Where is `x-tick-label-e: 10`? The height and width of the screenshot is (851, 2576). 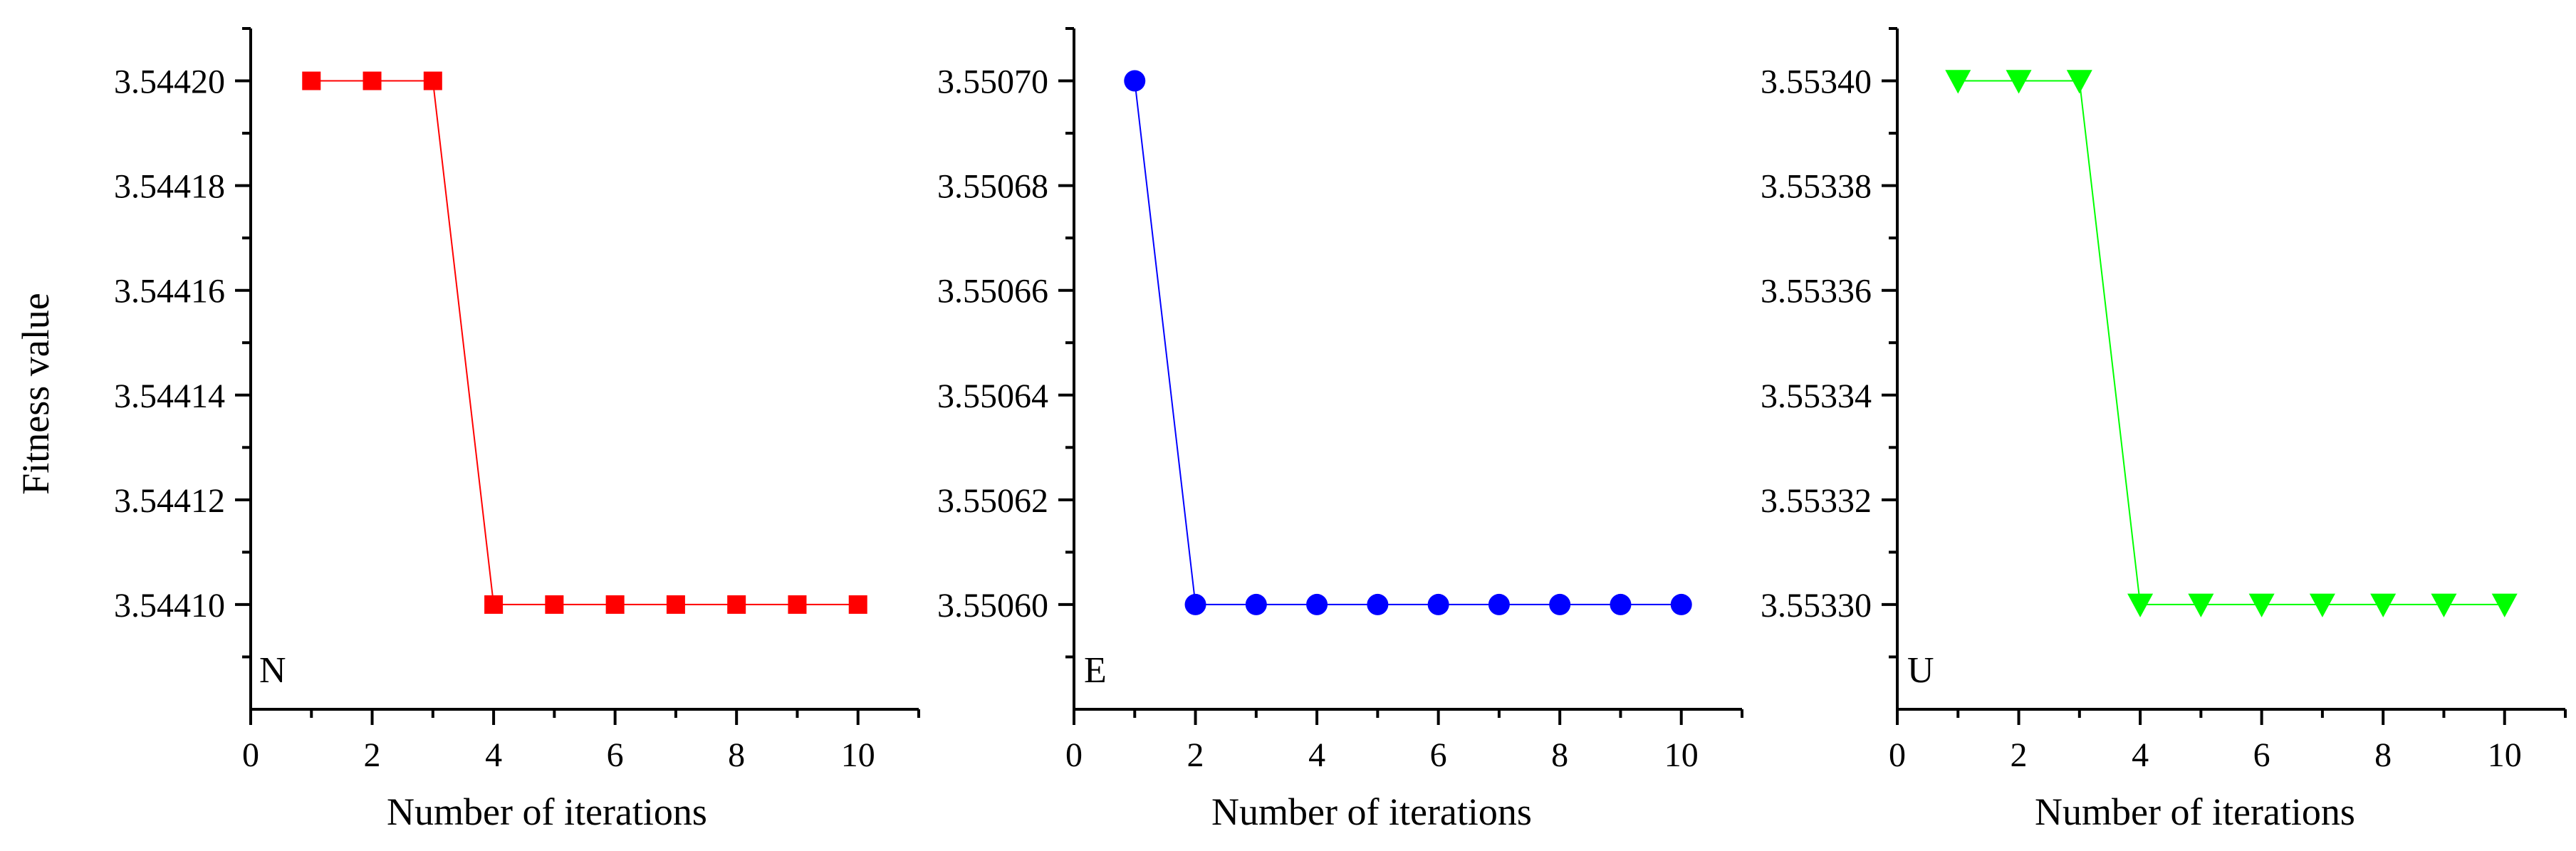 x-tick-label-e: 10 is located at coordinates (1681, 755).